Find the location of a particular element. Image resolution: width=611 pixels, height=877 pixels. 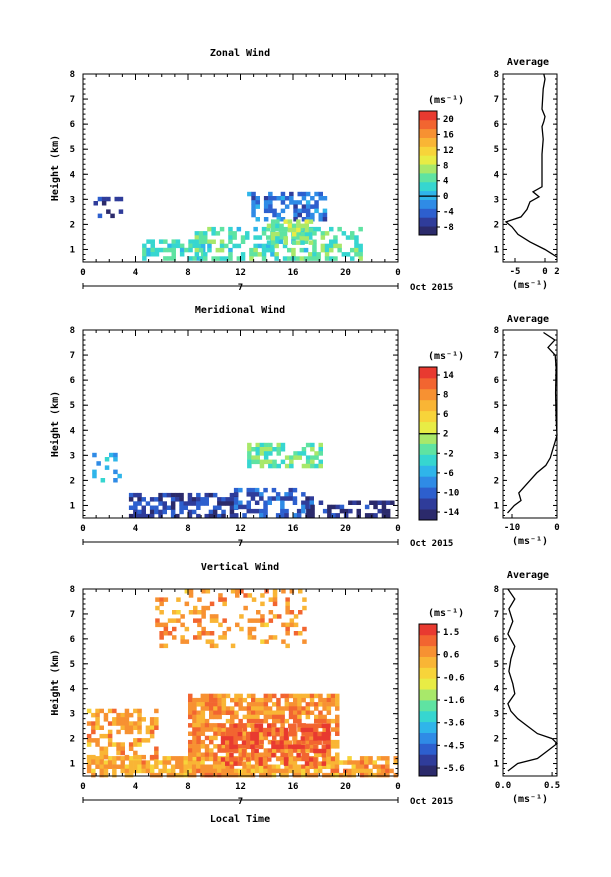

colorbar-tick-label: -8 is located at coordinates (448, 228).